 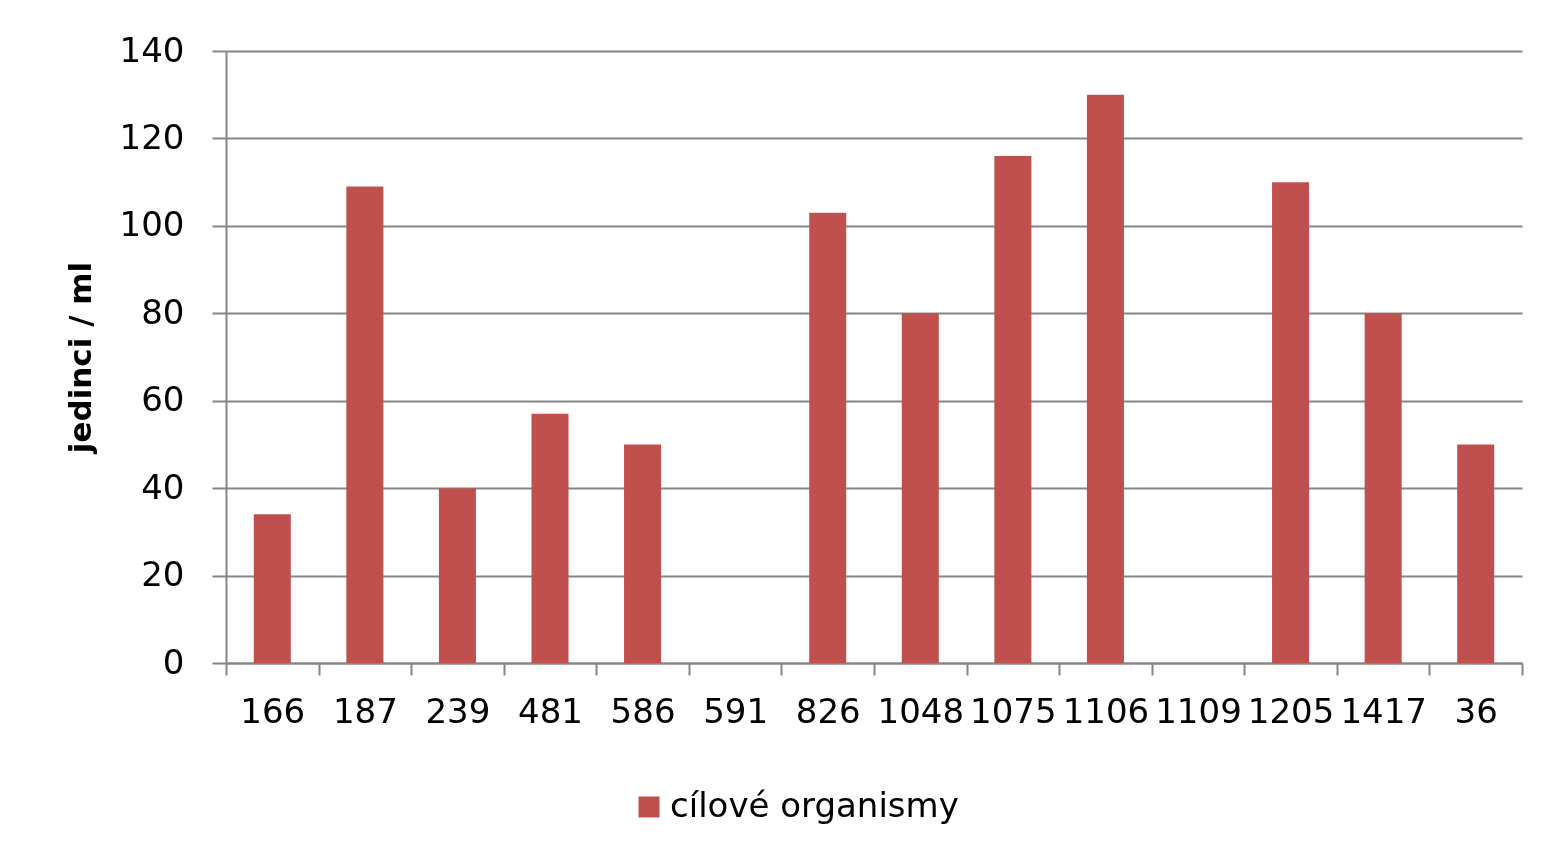 I want to click on x-tick-label: 586, so click(x=643, y=710).